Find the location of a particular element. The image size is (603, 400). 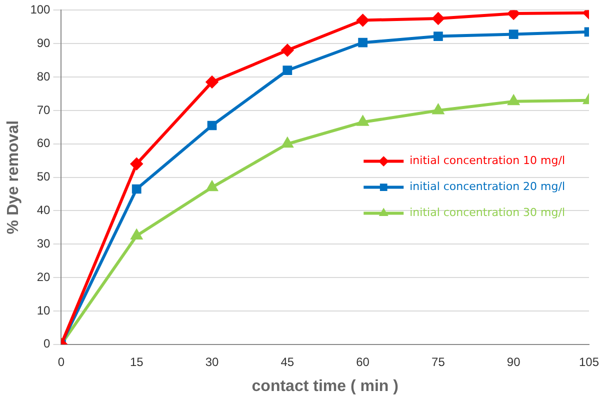

y-tick-label: 90 is located at coordinates (43, 43).